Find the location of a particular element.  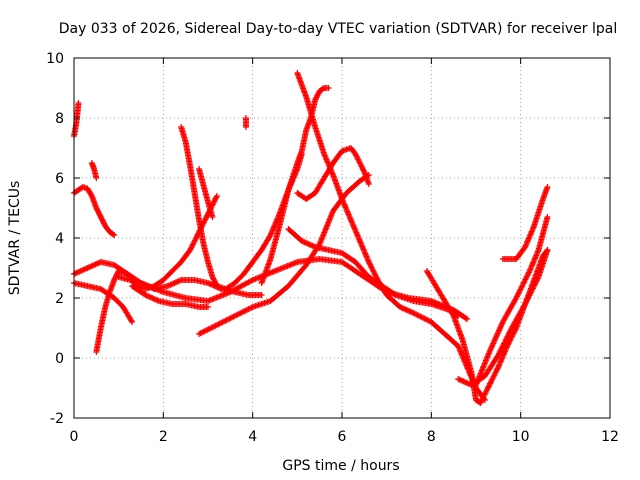

y-tick-label: 4 is located at coordinates (59, 239).